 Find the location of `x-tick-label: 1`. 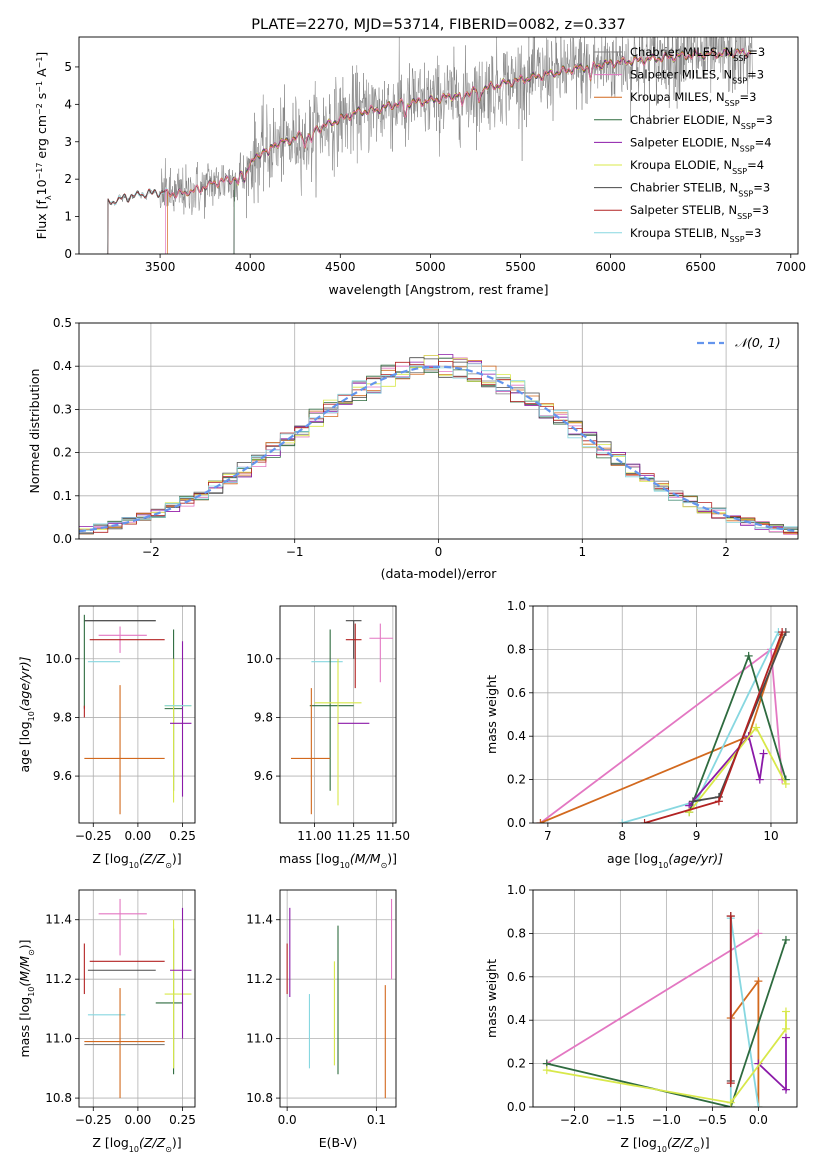

x-tick-label: 1 is located at coordinates (582, 552).